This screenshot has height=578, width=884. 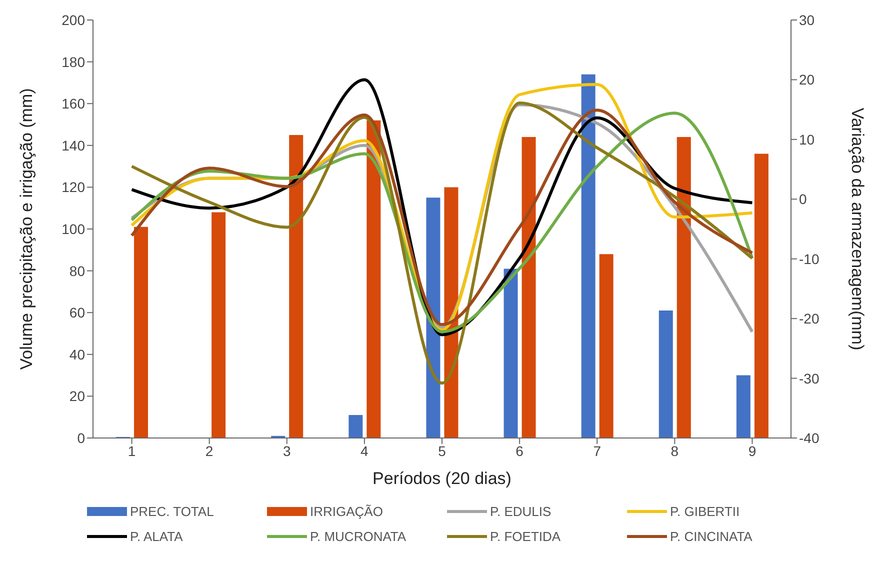 I want to click on x-axis-title: Períodos (20 dias), so click(x=442, y=478).